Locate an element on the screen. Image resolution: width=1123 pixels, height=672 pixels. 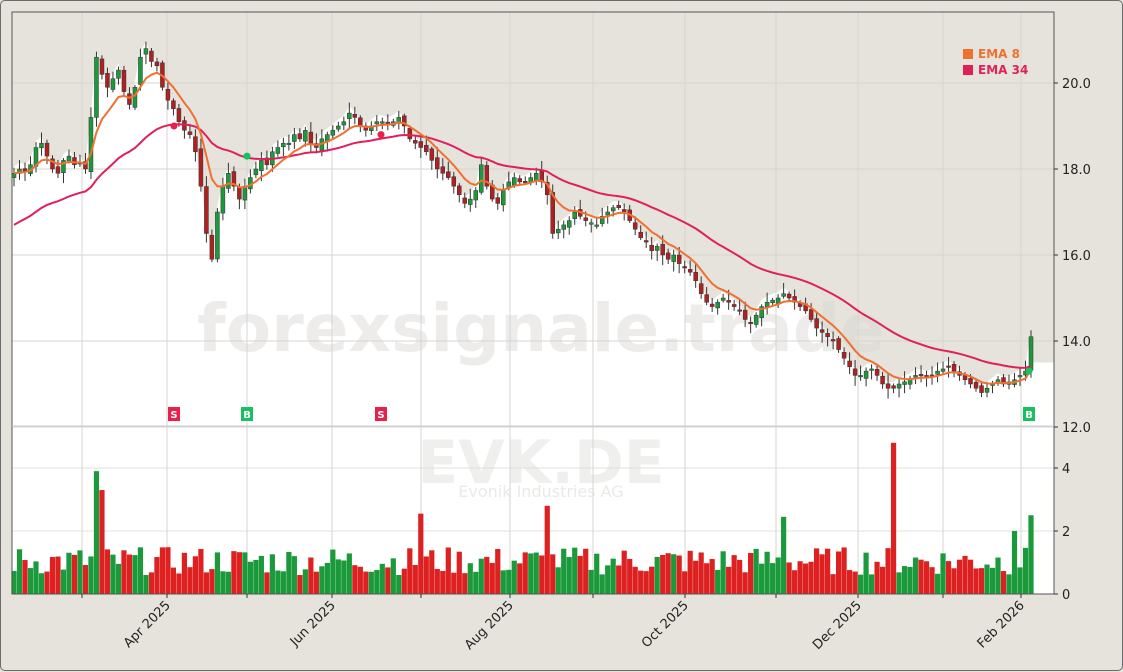
svg-text: 0 is located at coordinates (1066, 595).